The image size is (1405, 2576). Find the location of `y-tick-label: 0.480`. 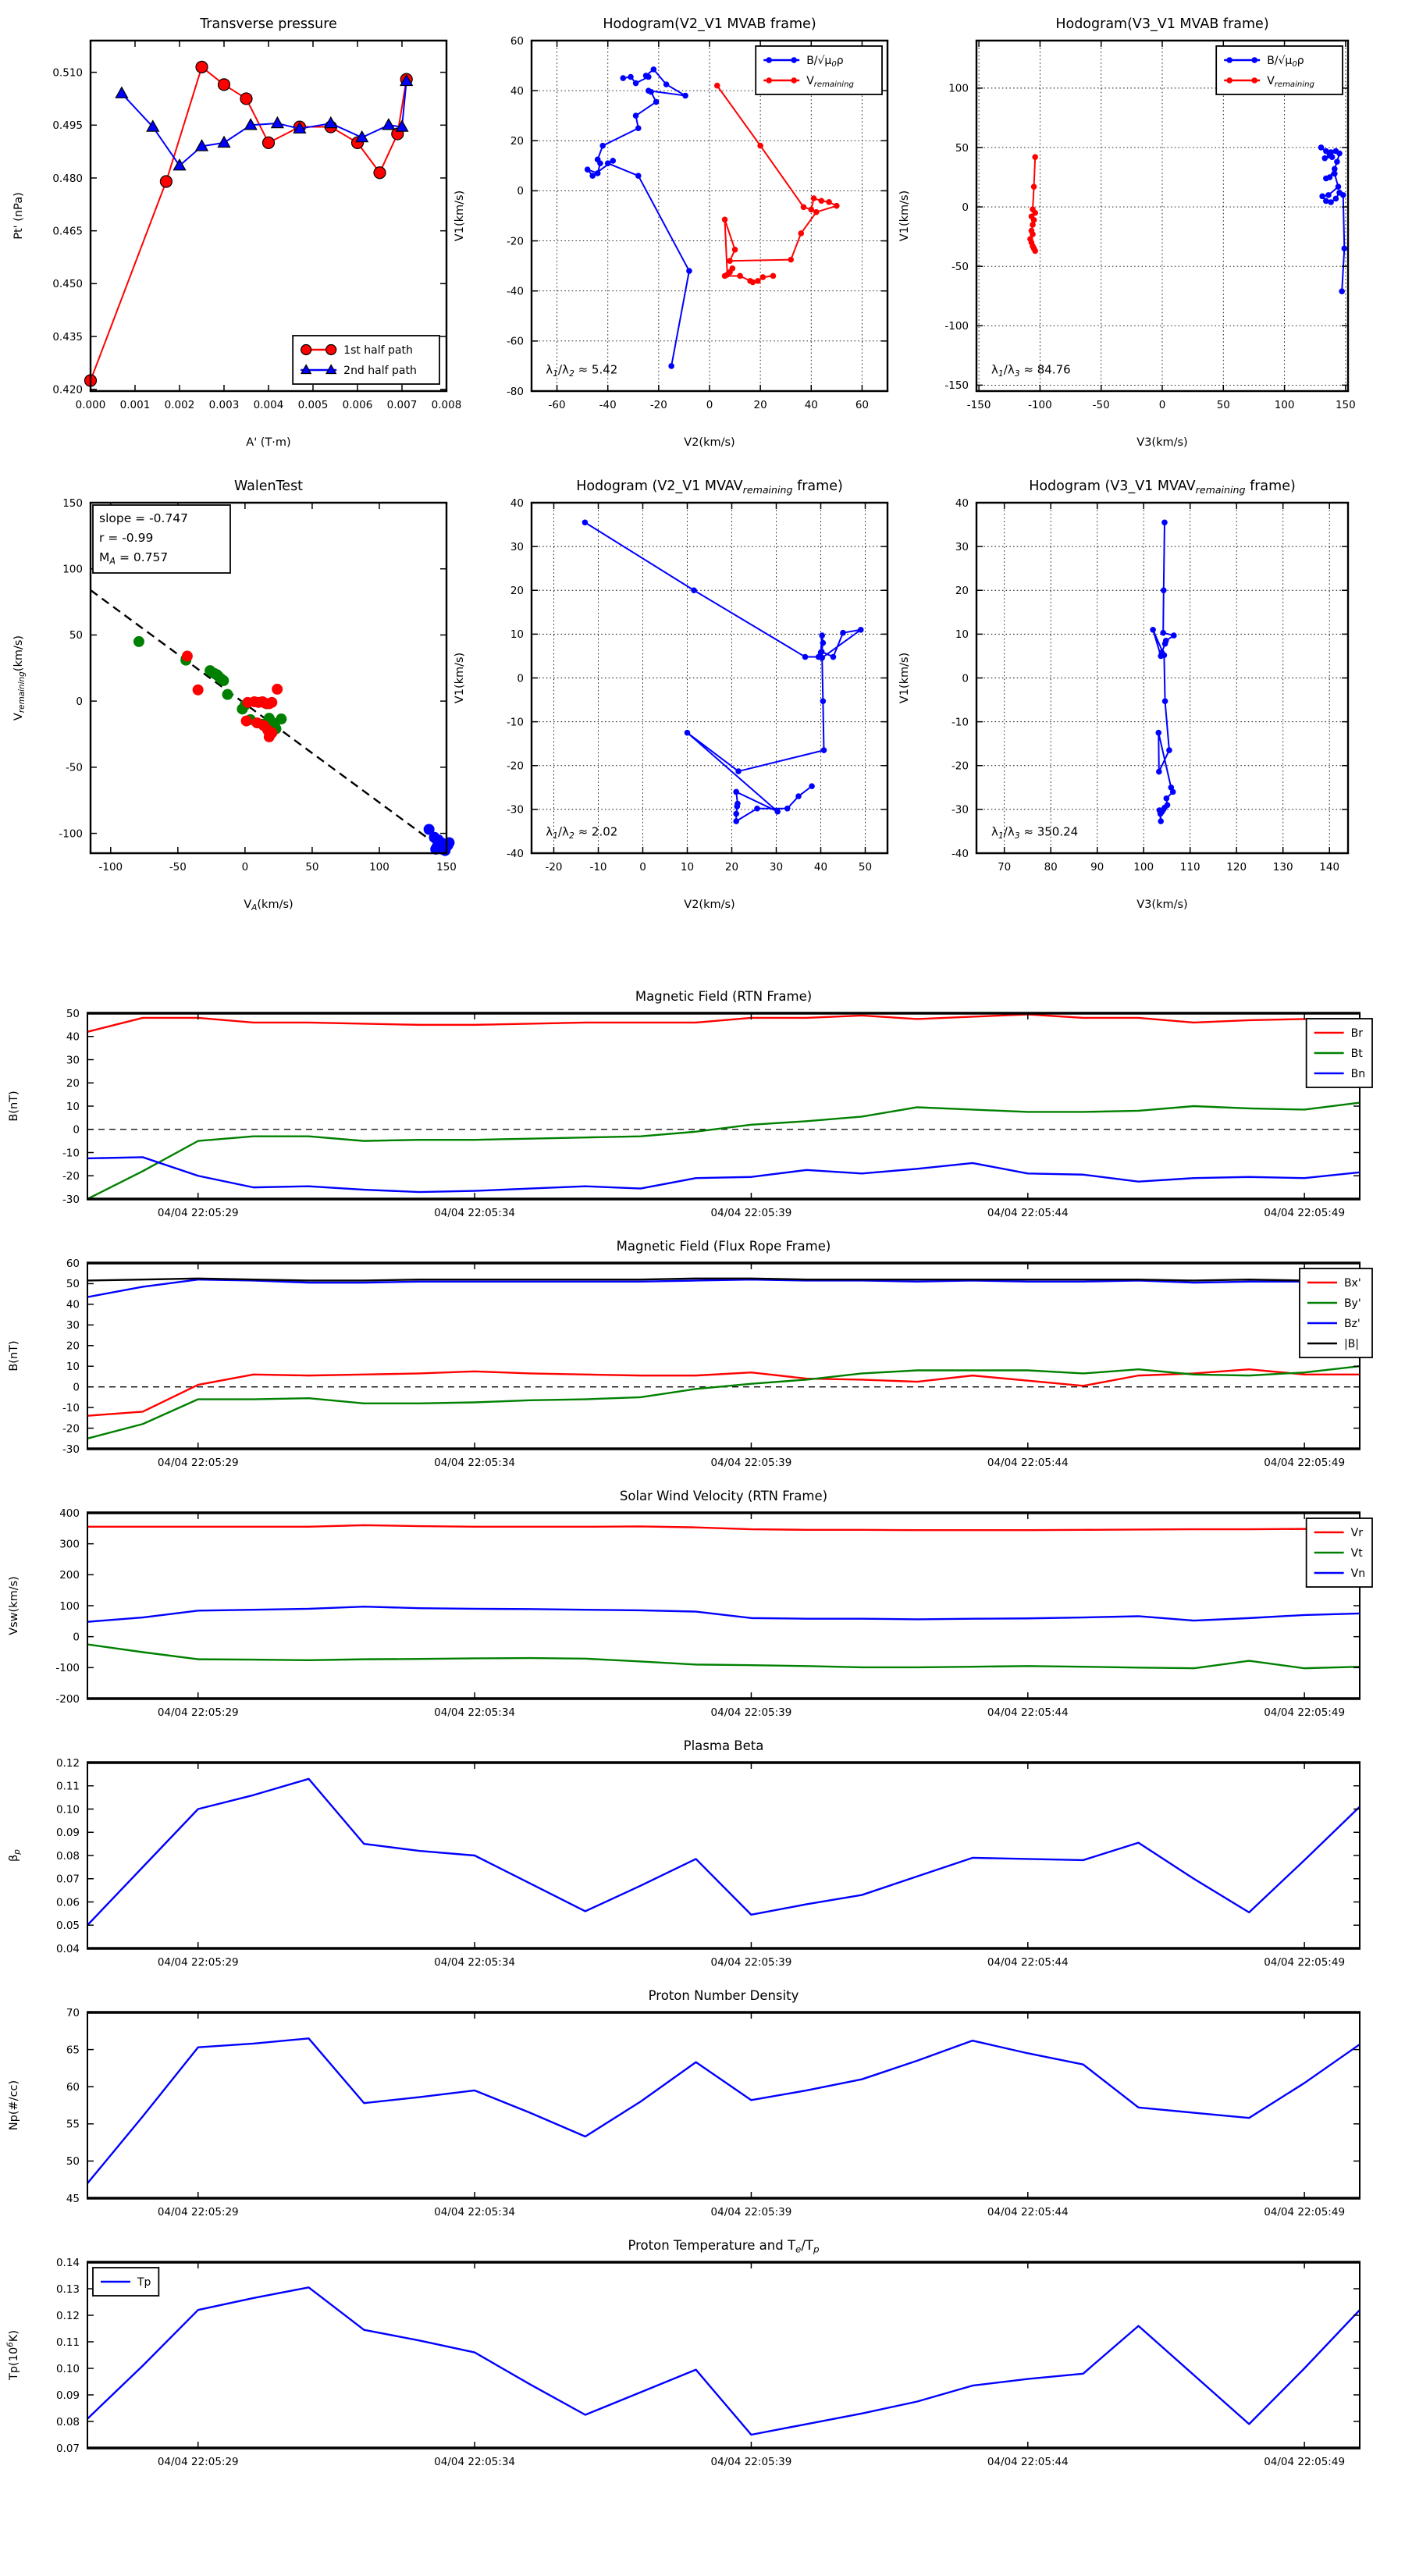

y-tick-label: 0.480 is located at coordinates (68, 179).